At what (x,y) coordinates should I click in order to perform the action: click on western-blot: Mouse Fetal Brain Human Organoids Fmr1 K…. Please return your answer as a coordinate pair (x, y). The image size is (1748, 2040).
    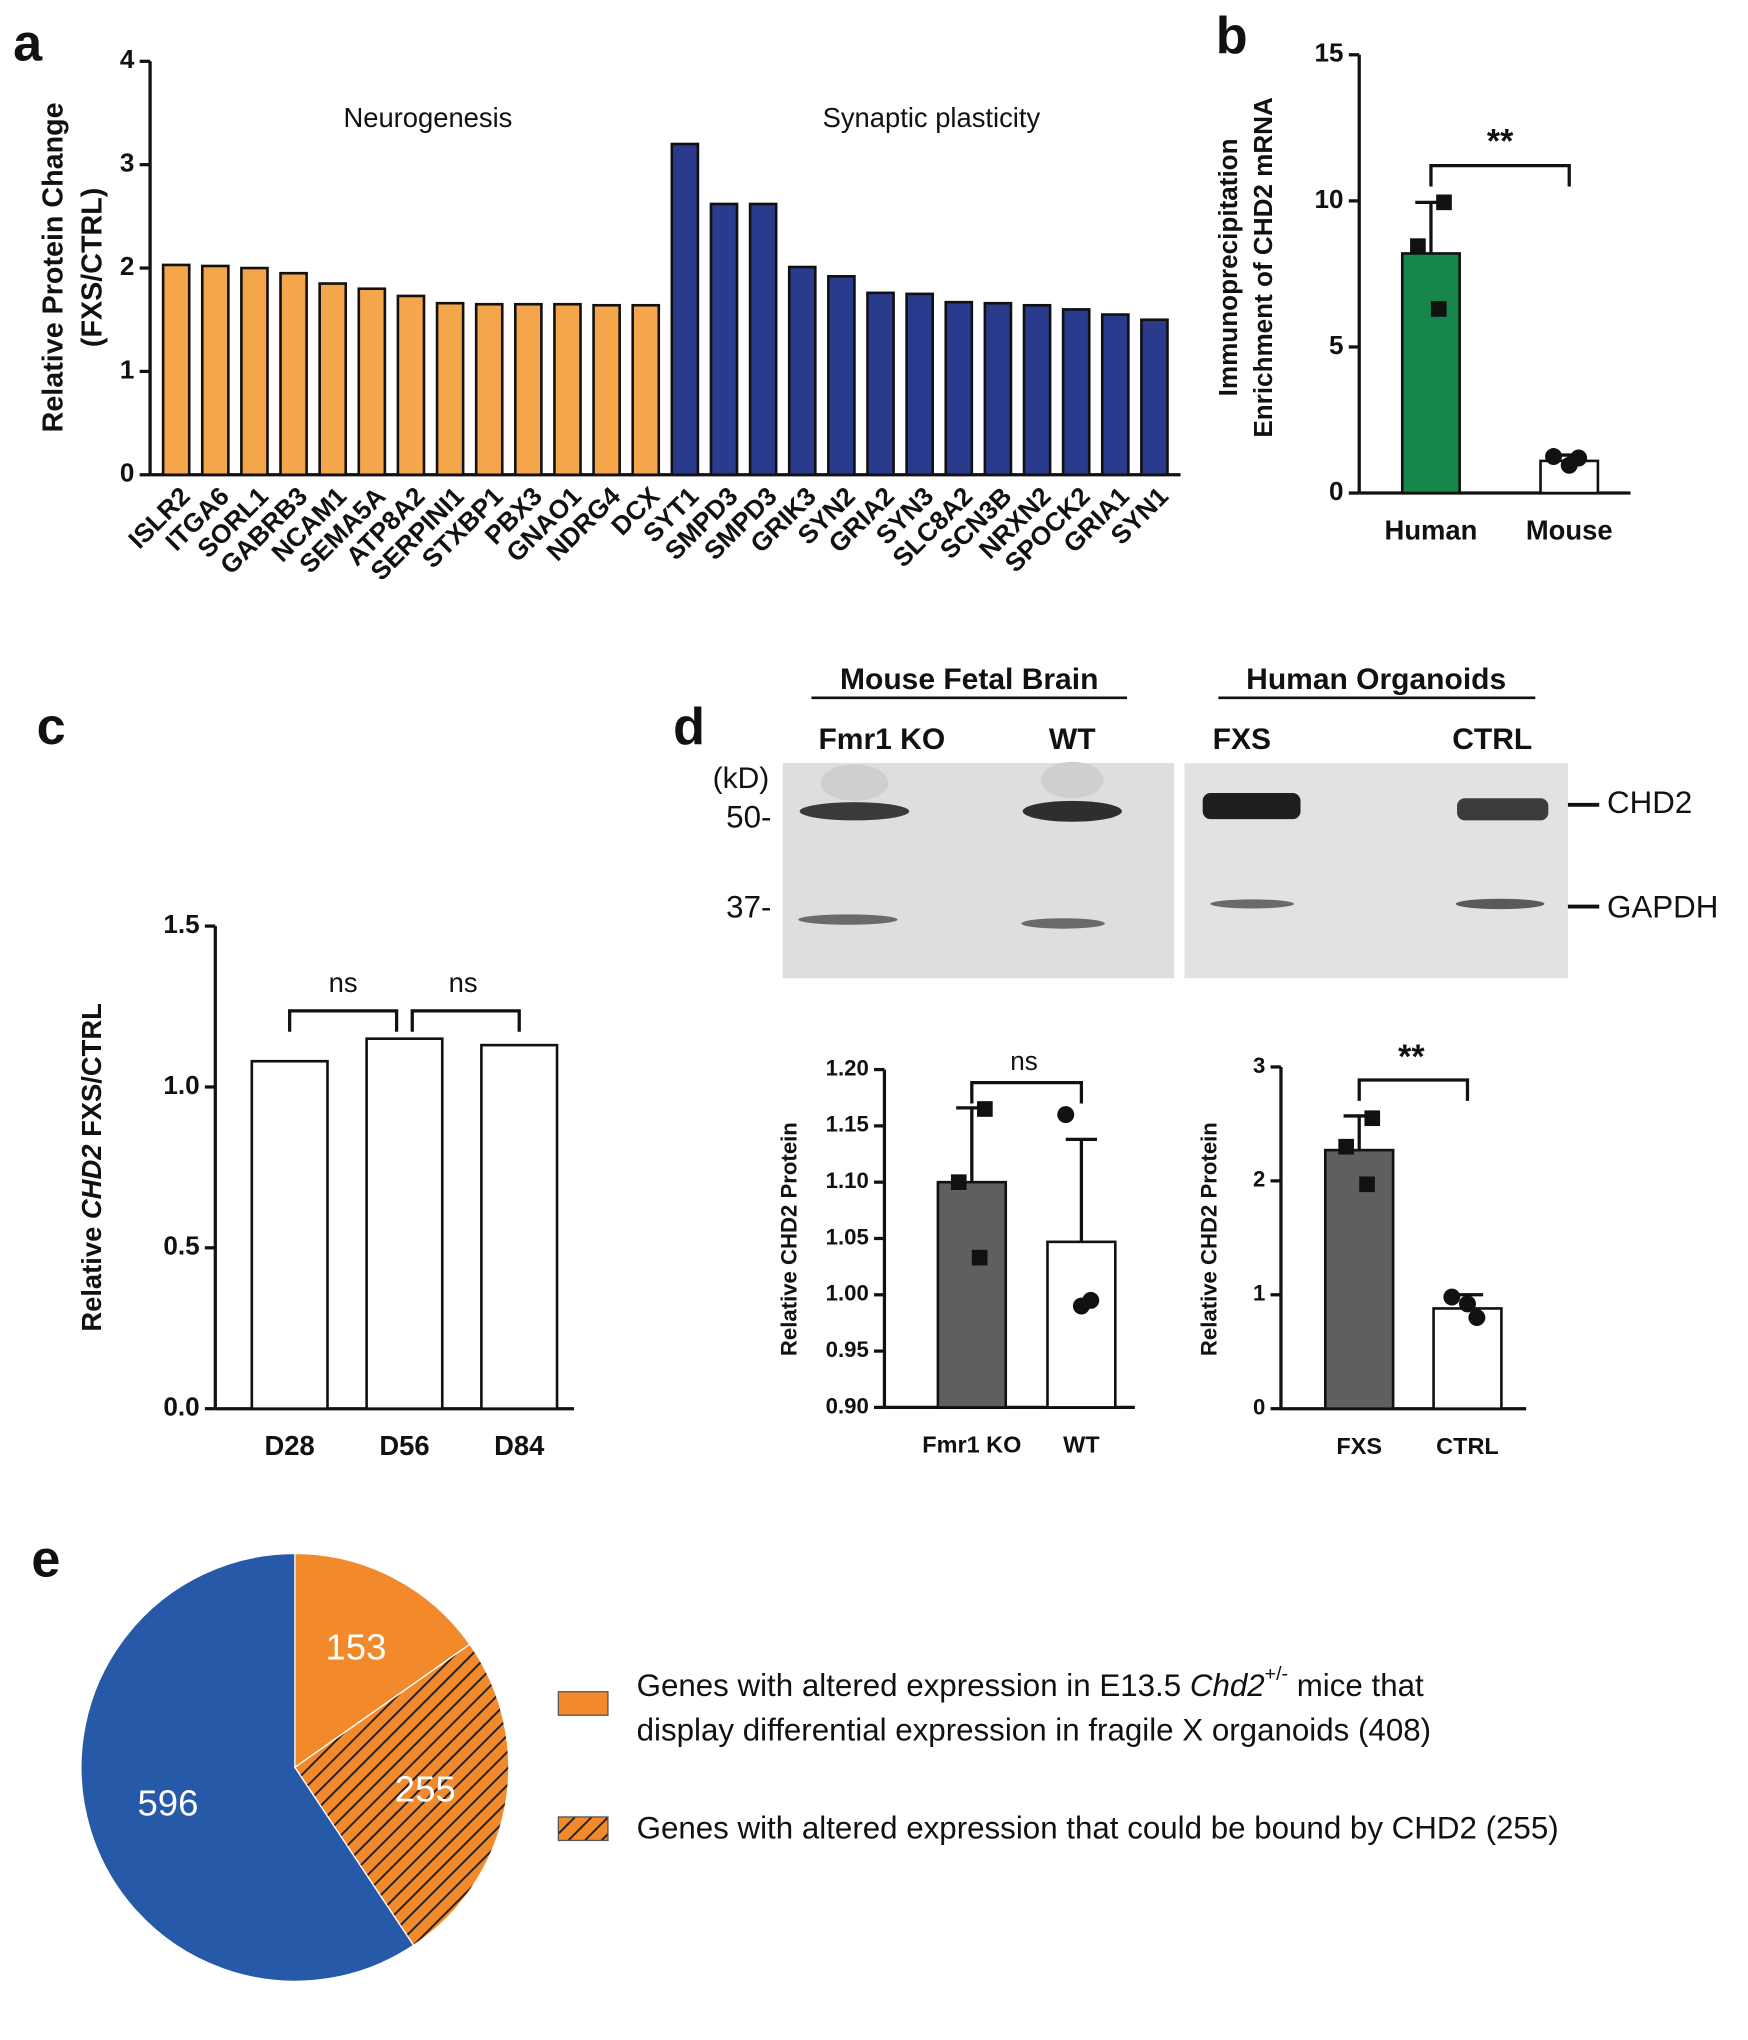
    Looking at the image, I should click on (1215, 821).